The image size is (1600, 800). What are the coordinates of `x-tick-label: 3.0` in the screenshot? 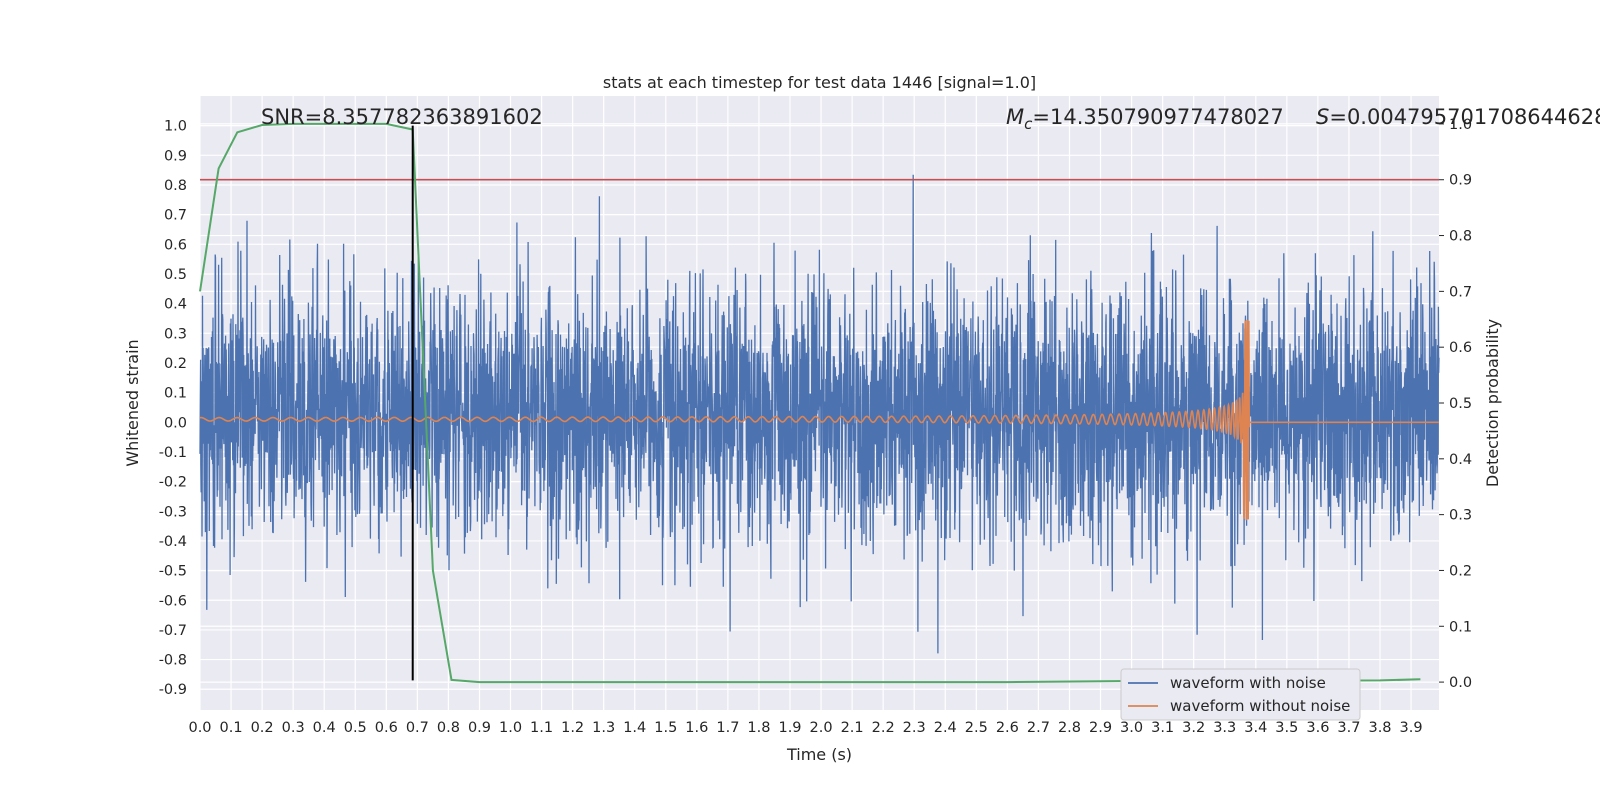 It's located at (1131, 728).